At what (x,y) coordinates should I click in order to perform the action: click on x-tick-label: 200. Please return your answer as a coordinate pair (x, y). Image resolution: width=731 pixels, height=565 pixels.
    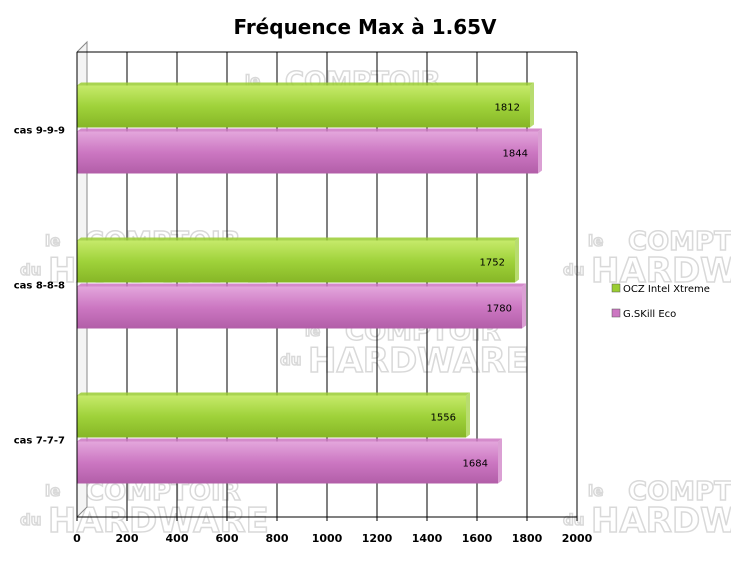
    Looking at the image, I should click on (127, 538).